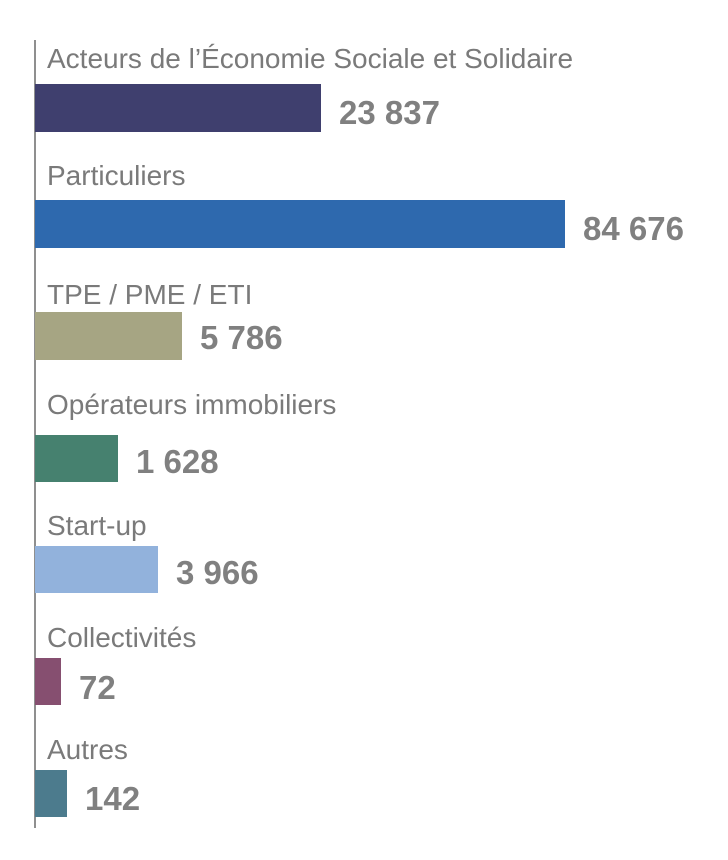 This screenshot has height=860, width=728. Describe the element at coordinates (150, 294) in the screenshot. I see `category-label: TPE / PME / ETI` at that location.